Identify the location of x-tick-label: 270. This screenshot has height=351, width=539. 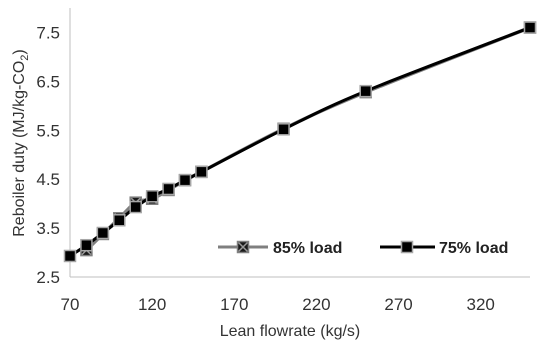
(398, 304).